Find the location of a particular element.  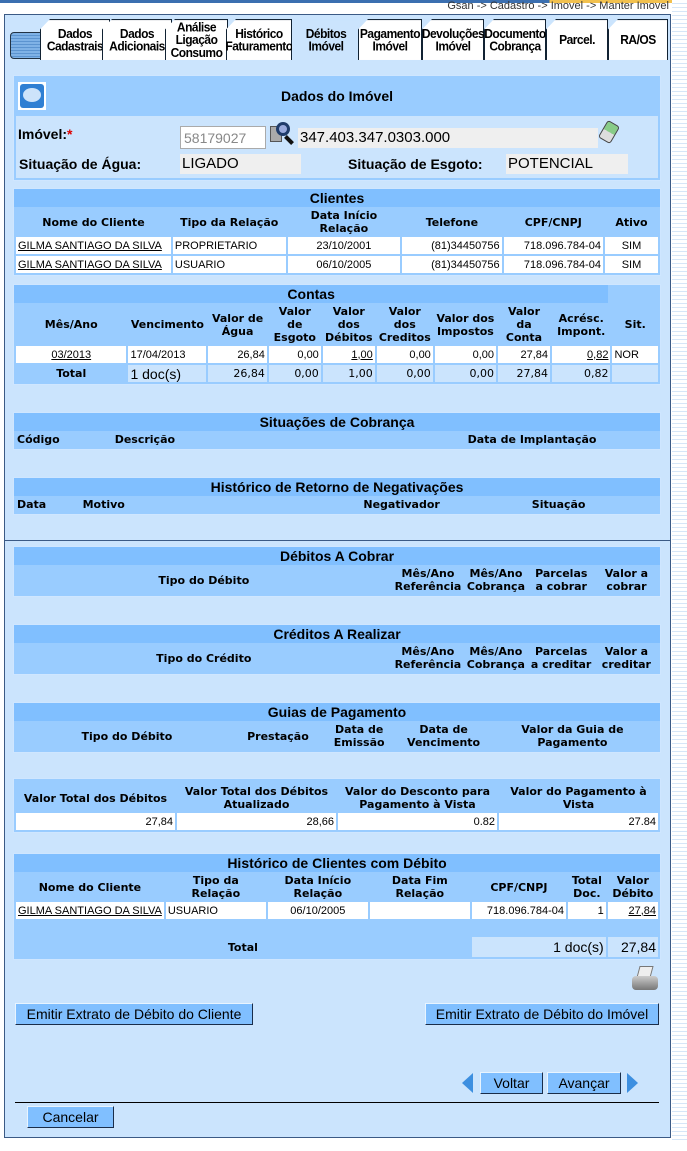

column-header: Sit. is located at coordinates (635, 324).